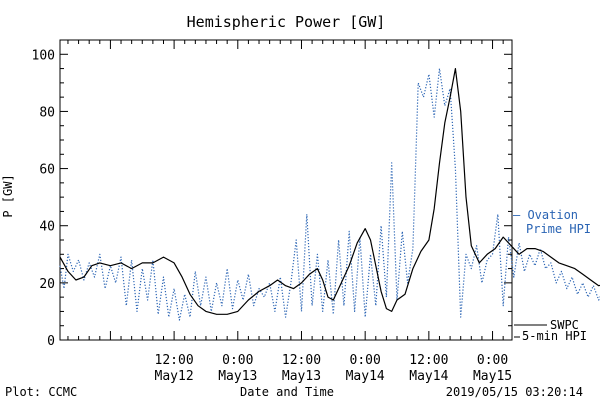 This screenshot has height=400, width=600. I want to click on y-tick-label: 100, so click(43, 55).